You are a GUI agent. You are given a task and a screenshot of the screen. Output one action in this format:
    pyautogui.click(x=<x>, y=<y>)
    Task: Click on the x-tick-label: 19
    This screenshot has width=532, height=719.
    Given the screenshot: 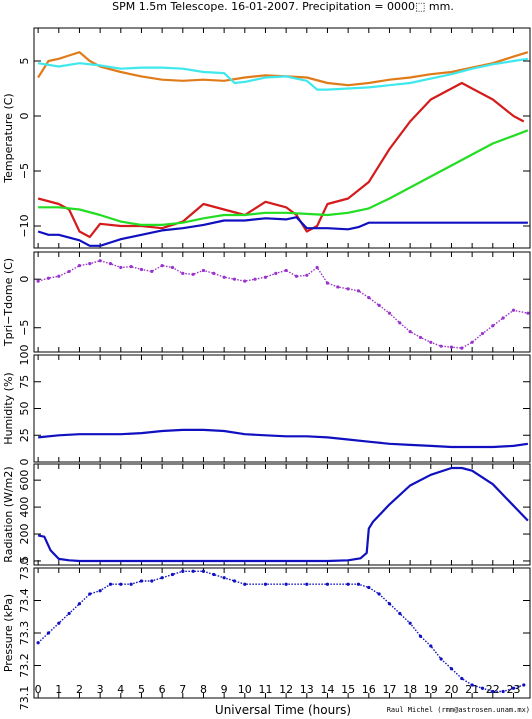 What is the action you would take?
    pyautogui.click(x=431, y=689)
    